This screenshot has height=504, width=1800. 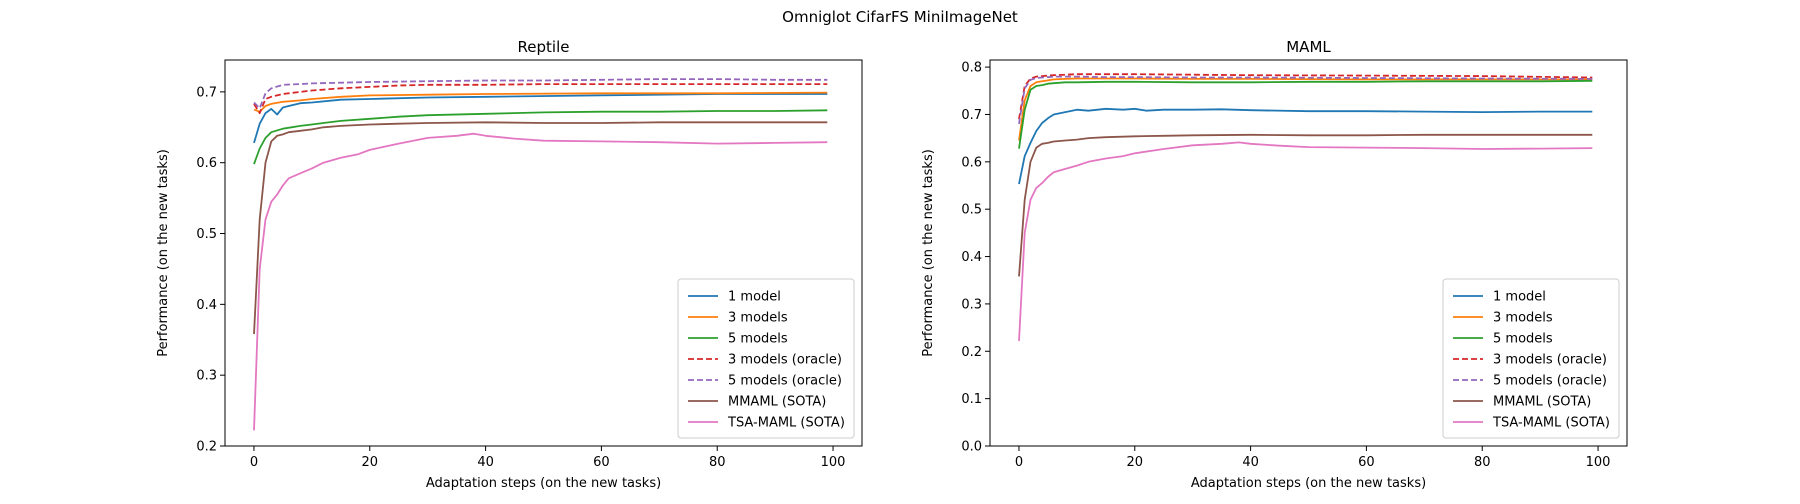 I want to click on figure-suptitle: Omniglot CifarFS MiniImageNet, so click(x=900, y=17).